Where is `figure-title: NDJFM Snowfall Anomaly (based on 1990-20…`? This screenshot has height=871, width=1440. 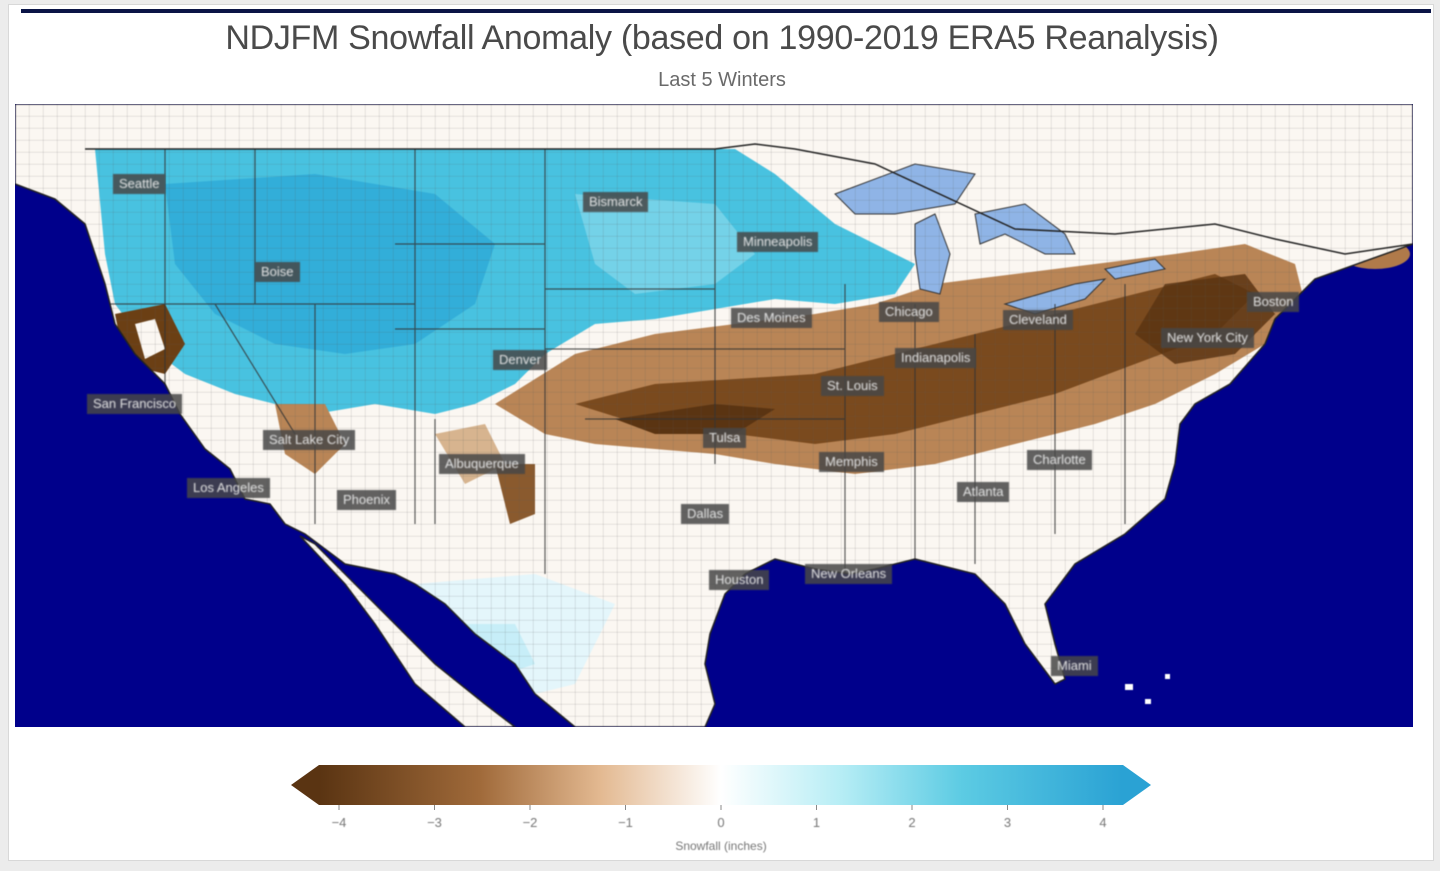 figure-title: NDJFM Snowfall Anomaly (based on 1990-20… is located at coordinates (722, 38).